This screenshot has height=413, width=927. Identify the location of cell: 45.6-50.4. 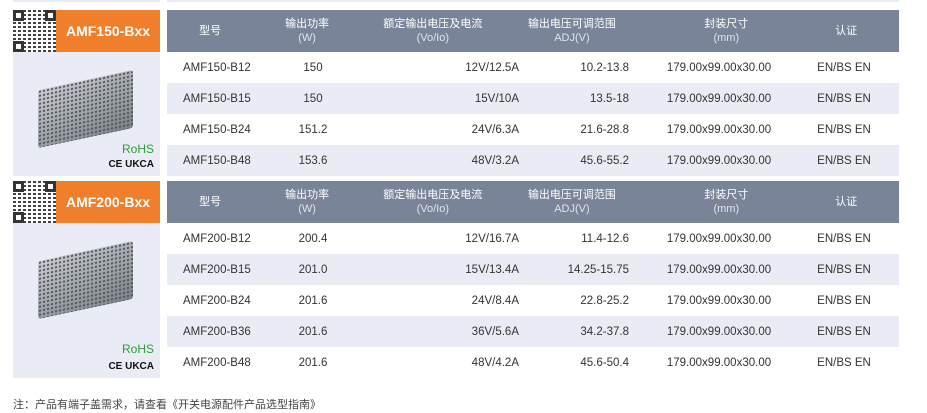
(604, 362).